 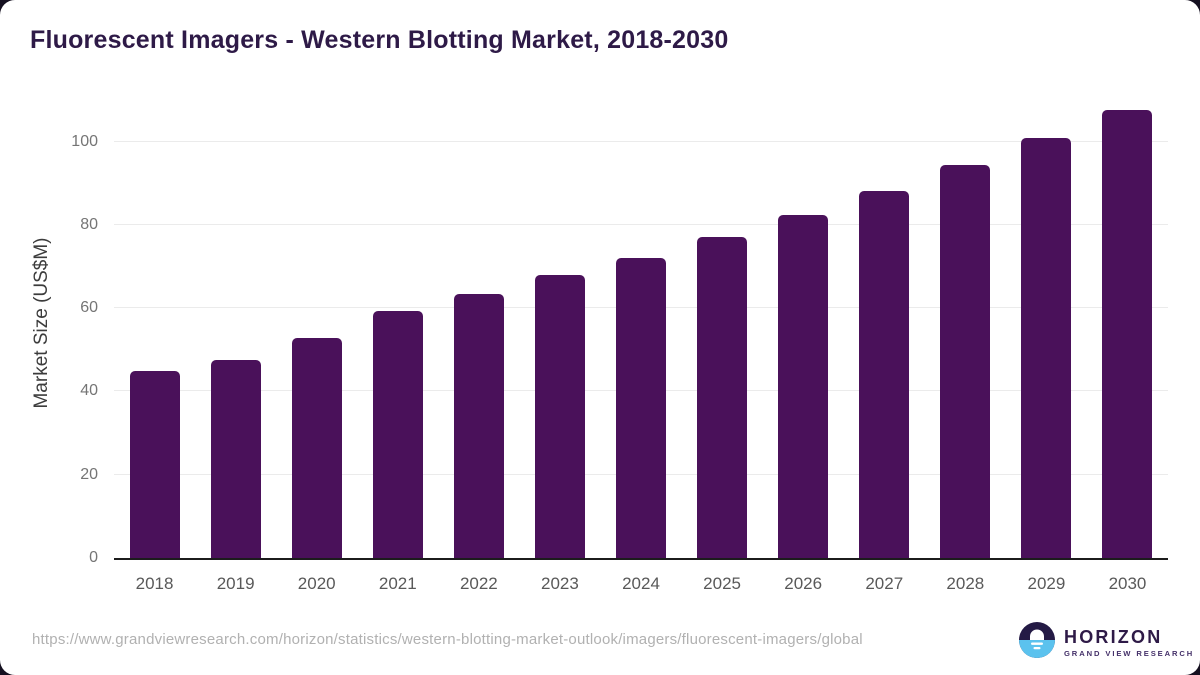 I want to click on x-label-2020: 2020, so click(x=316, y=583).